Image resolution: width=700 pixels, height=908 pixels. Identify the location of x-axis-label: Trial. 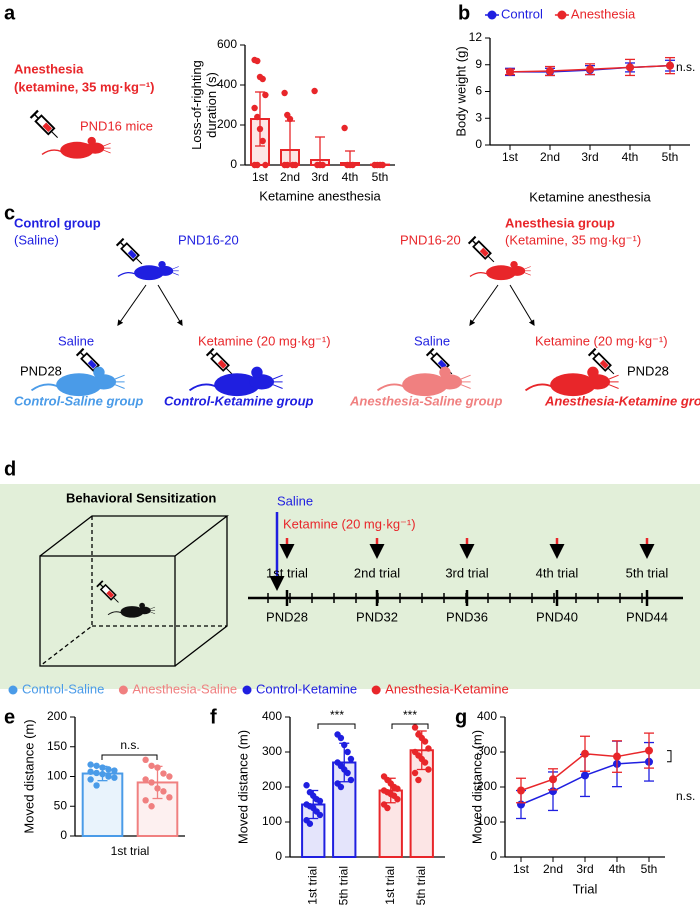
(585, 888).